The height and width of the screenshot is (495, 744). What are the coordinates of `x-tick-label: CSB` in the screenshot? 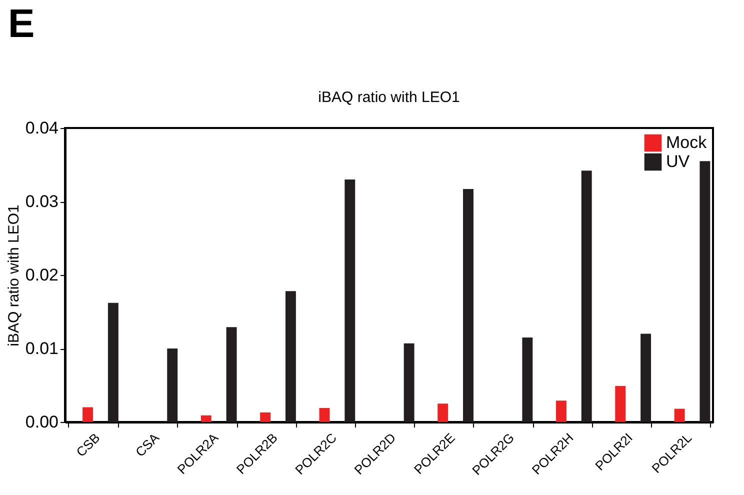 It's located at (88, 445).